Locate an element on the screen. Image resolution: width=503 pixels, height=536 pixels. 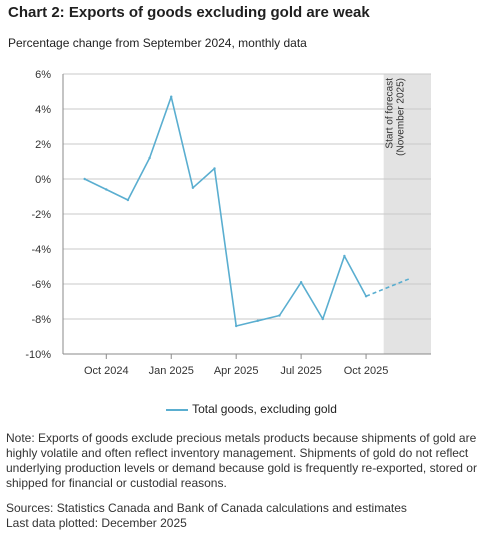
forecast-label-line1: Start of forecast is located at coordinates (390, 113).